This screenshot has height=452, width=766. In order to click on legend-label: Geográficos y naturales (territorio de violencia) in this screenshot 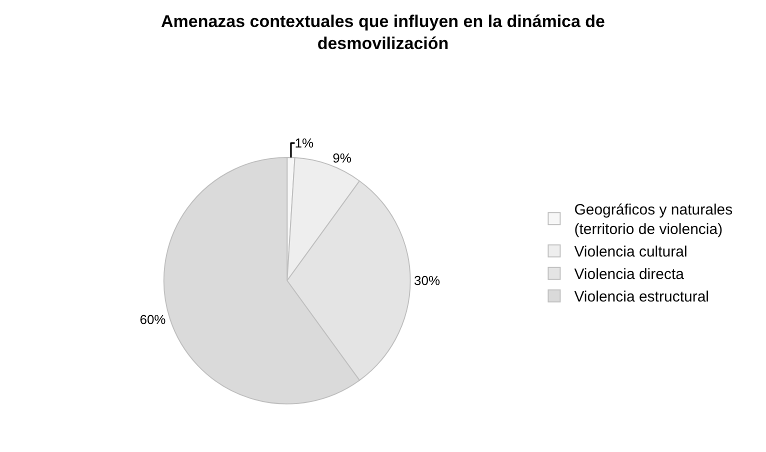, I will do `click(653, 220)`.